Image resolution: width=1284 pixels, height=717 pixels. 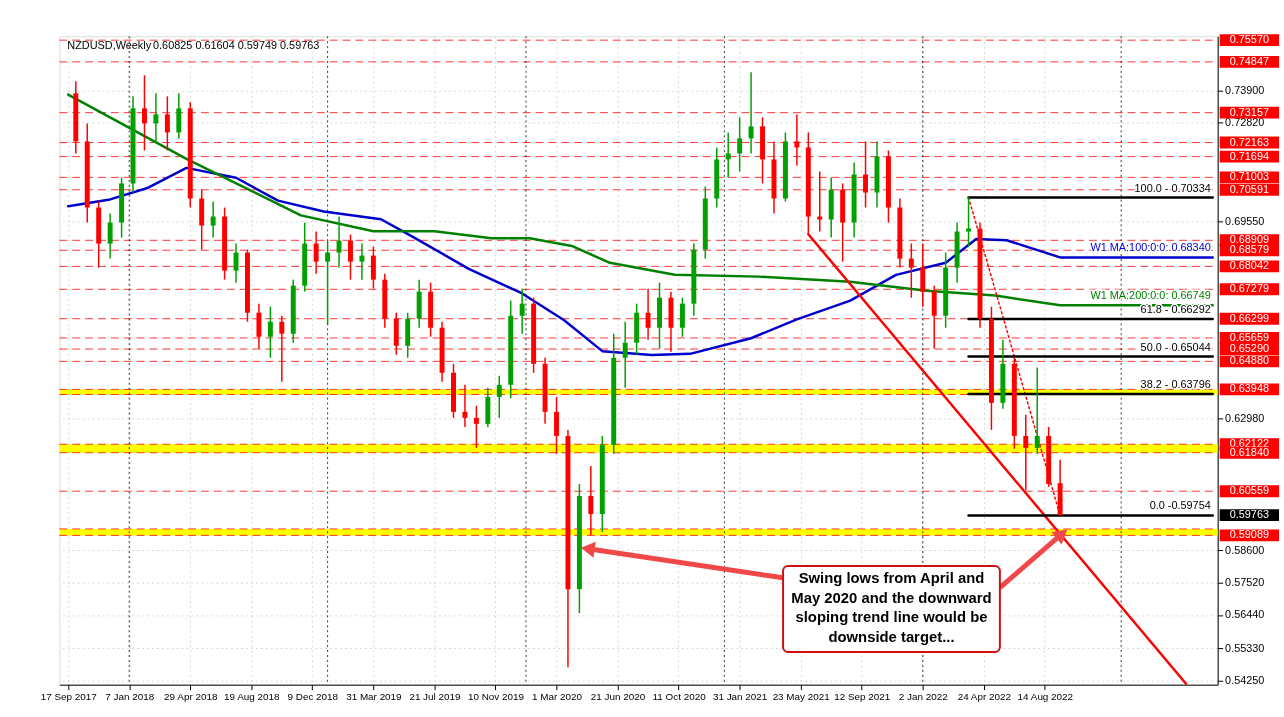 I want to click on x-tick-label: 24 Apr 2022, so click(x=984, y=697).